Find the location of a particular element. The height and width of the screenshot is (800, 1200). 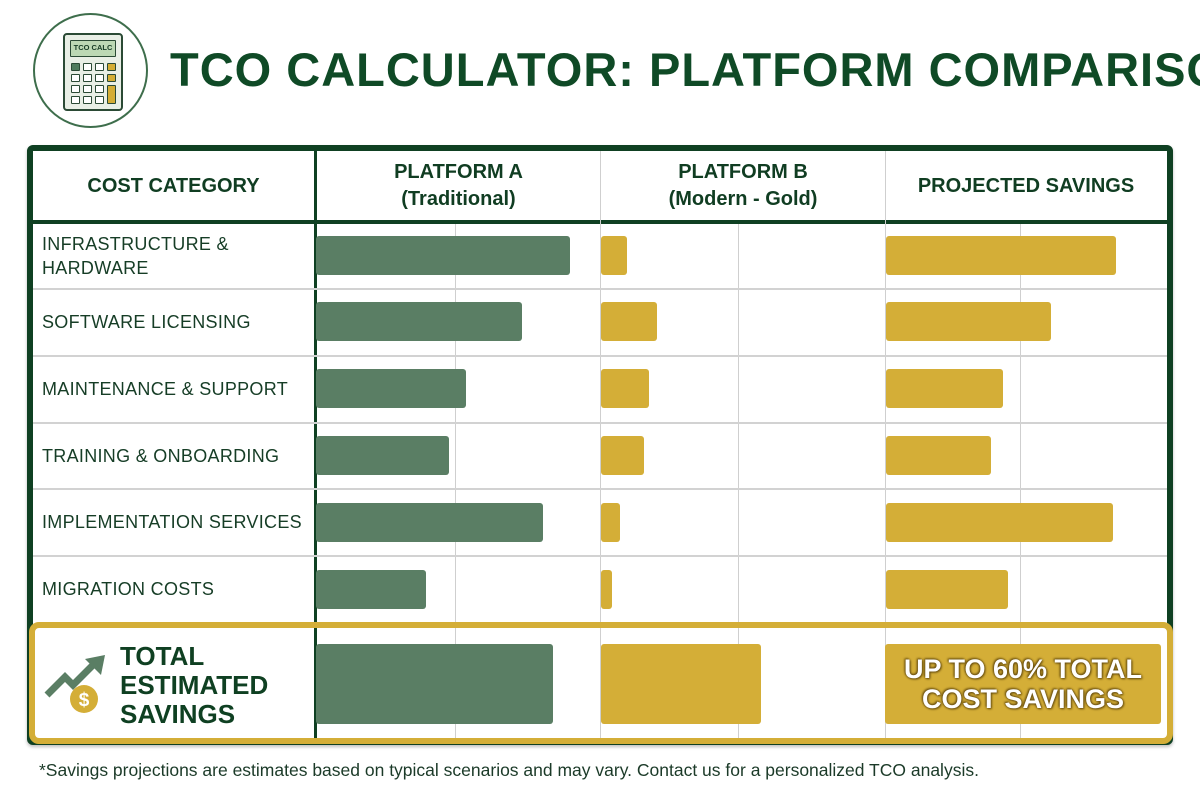

bar-platform-a-training is located at coordinates (382, 455).